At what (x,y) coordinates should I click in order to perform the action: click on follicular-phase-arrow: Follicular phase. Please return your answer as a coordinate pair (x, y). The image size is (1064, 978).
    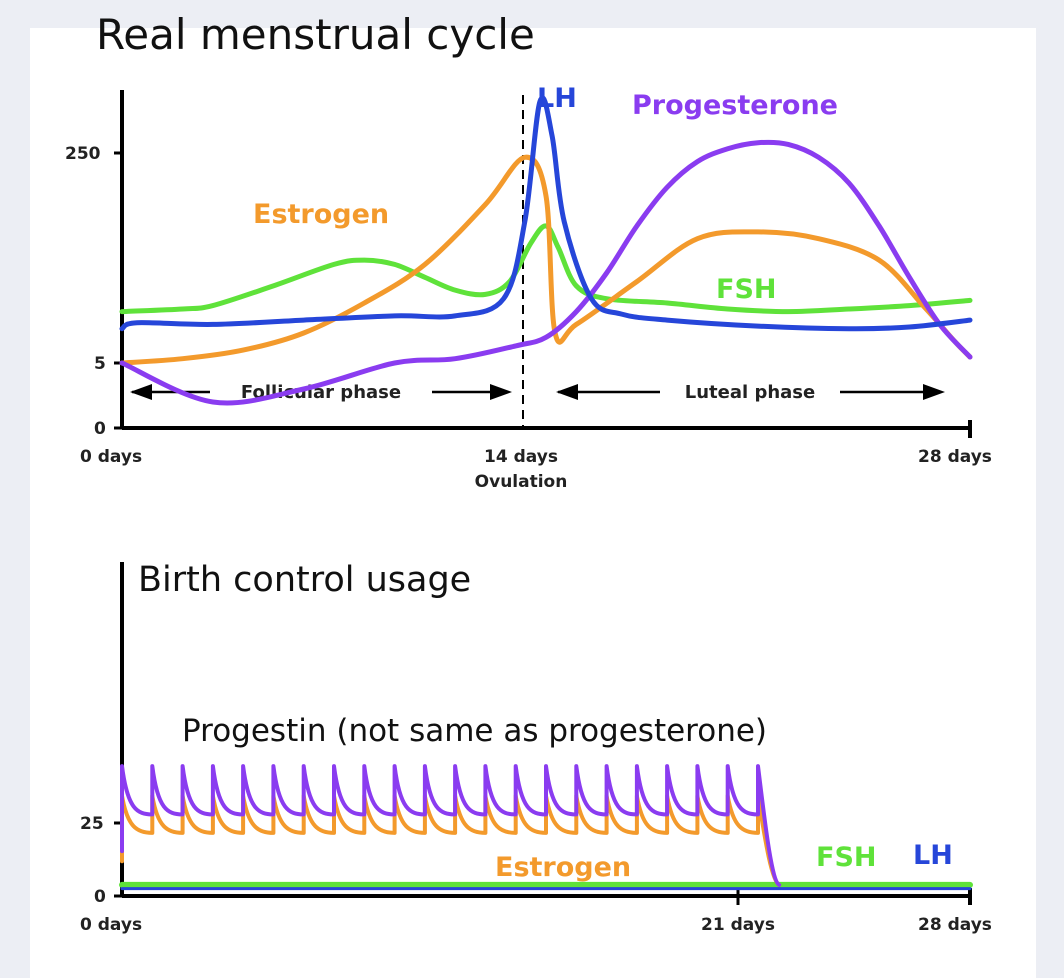
    Looking at the image, I should click on (321, 392).